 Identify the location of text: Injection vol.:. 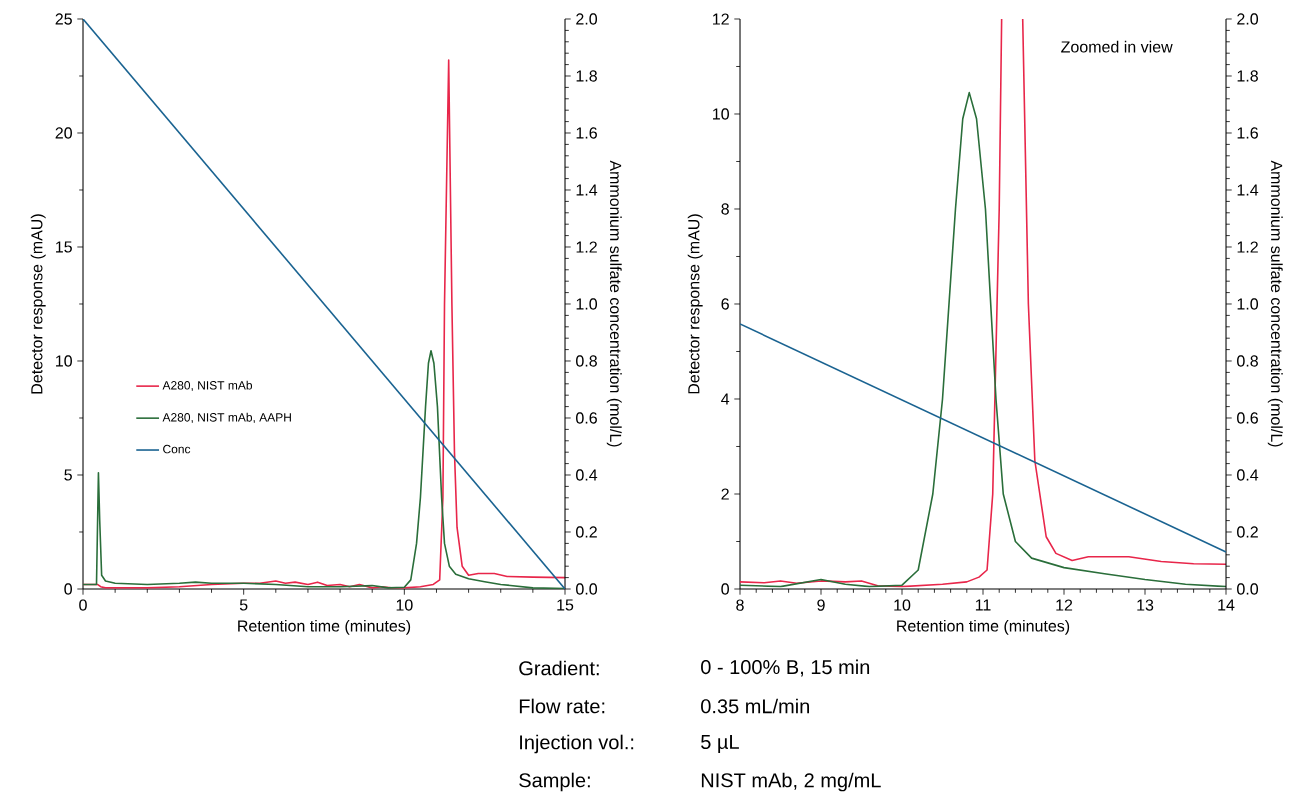
(577, 744).